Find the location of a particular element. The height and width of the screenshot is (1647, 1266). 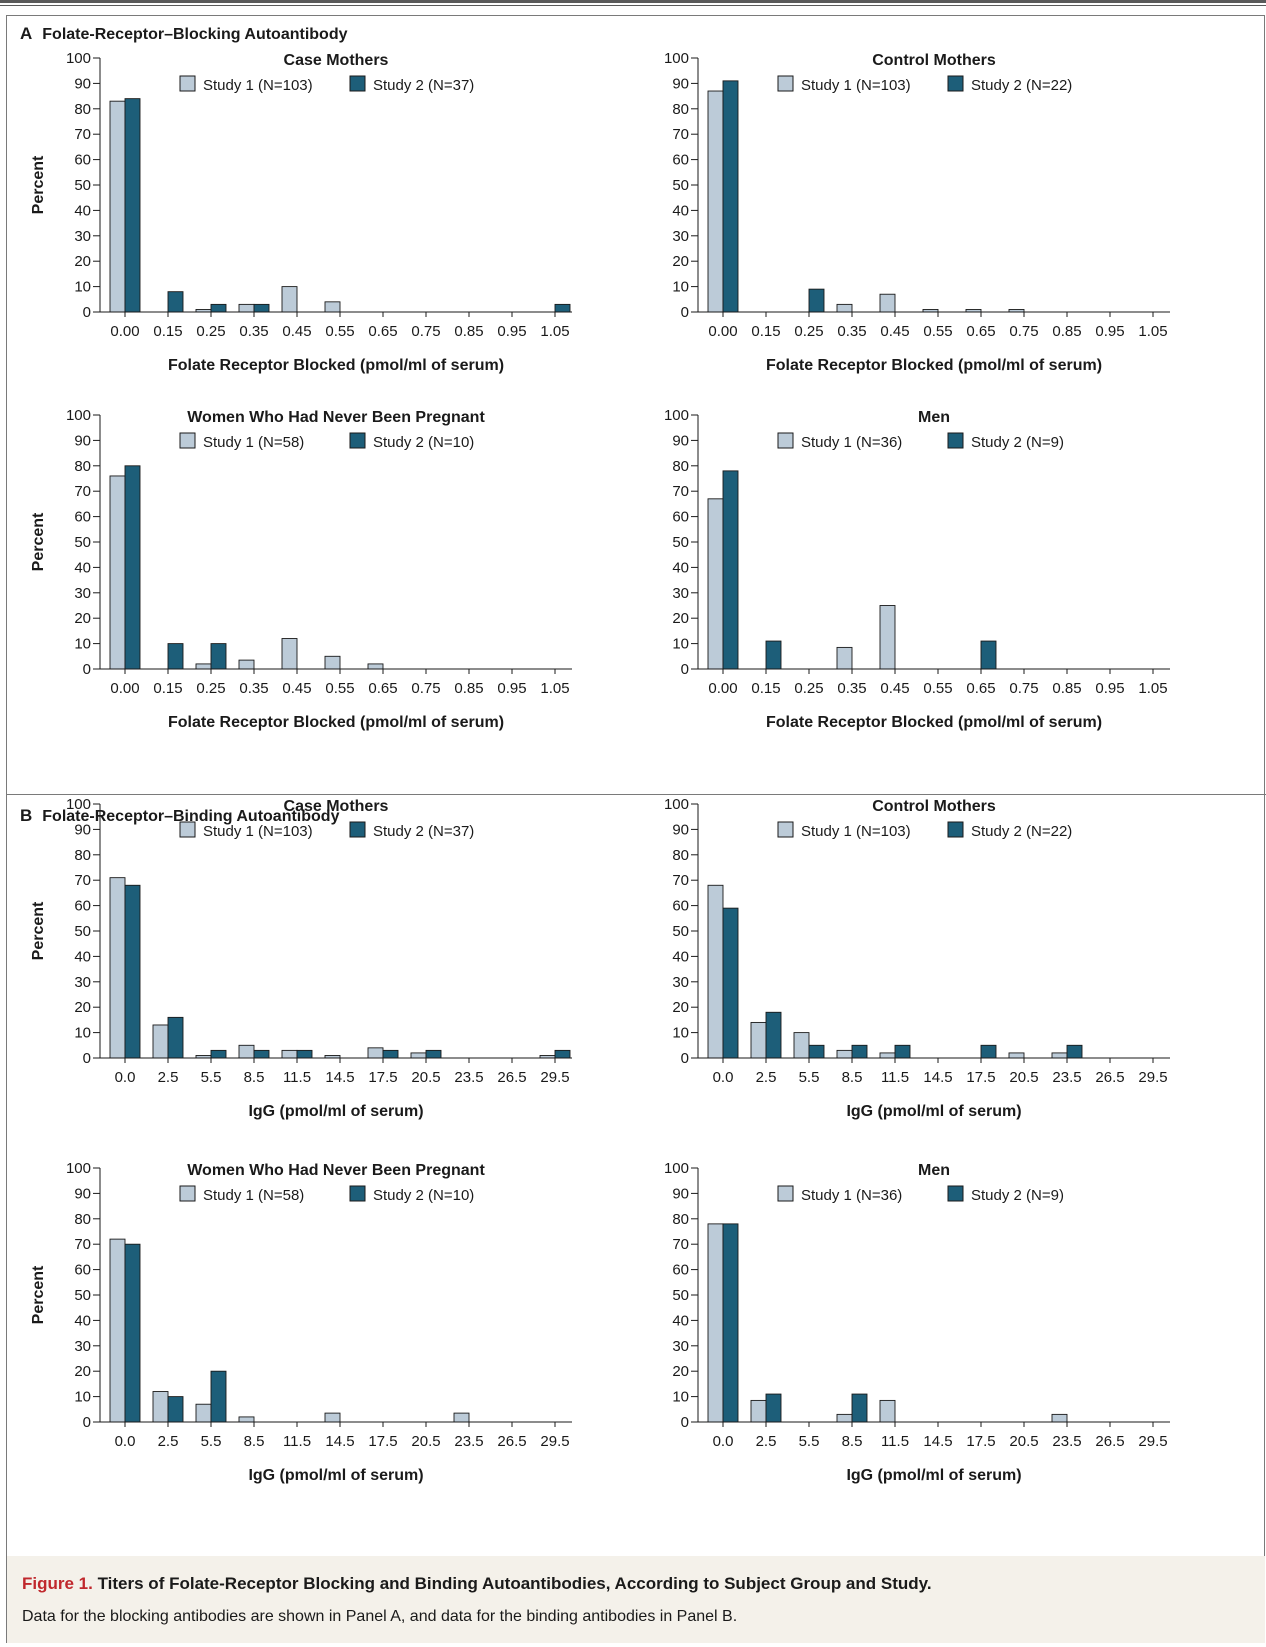

chart-7-x-tick-label: 20.5 is located at coordinates (1023, 1441).